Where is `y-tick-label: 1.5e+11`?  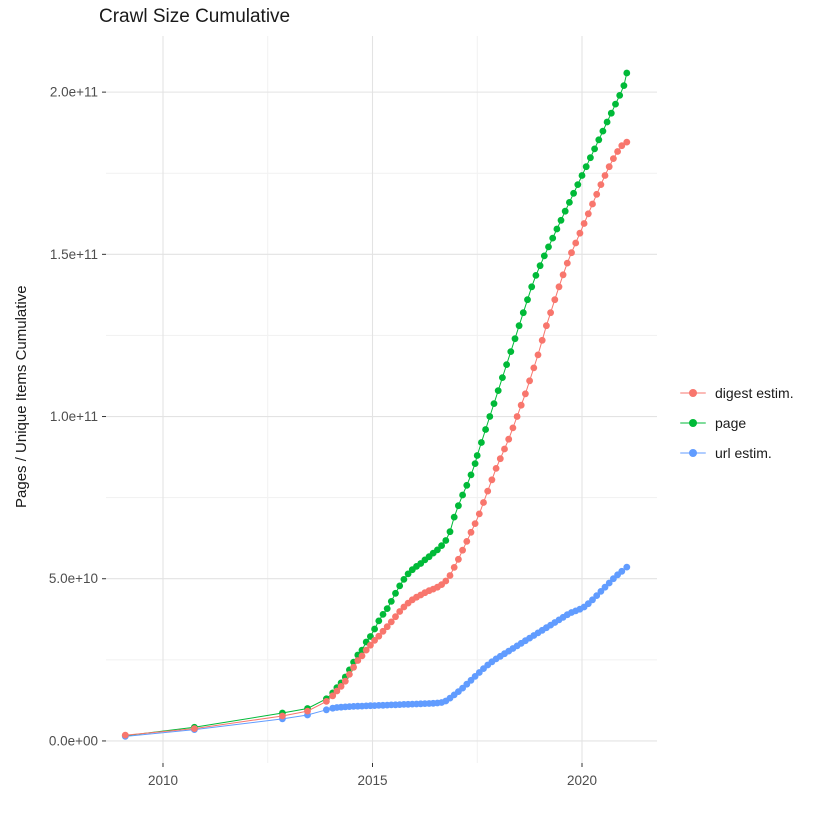 y-tick-label: 1.5e+11 is located at coordinates (74, 254).